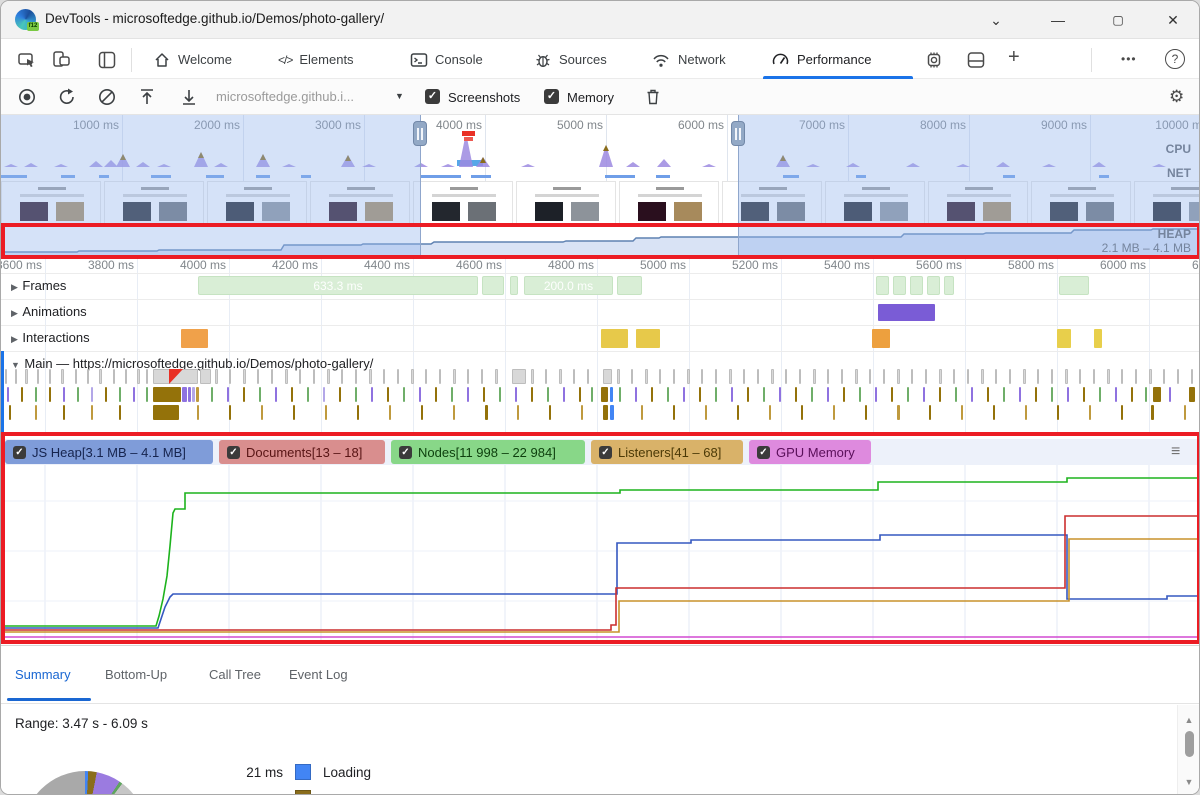  What do you see at coordinates (1177, 97) in the screenshot?
I see `capture-settings-gear-icon: ⚙` at bounding box center [1177, 97].